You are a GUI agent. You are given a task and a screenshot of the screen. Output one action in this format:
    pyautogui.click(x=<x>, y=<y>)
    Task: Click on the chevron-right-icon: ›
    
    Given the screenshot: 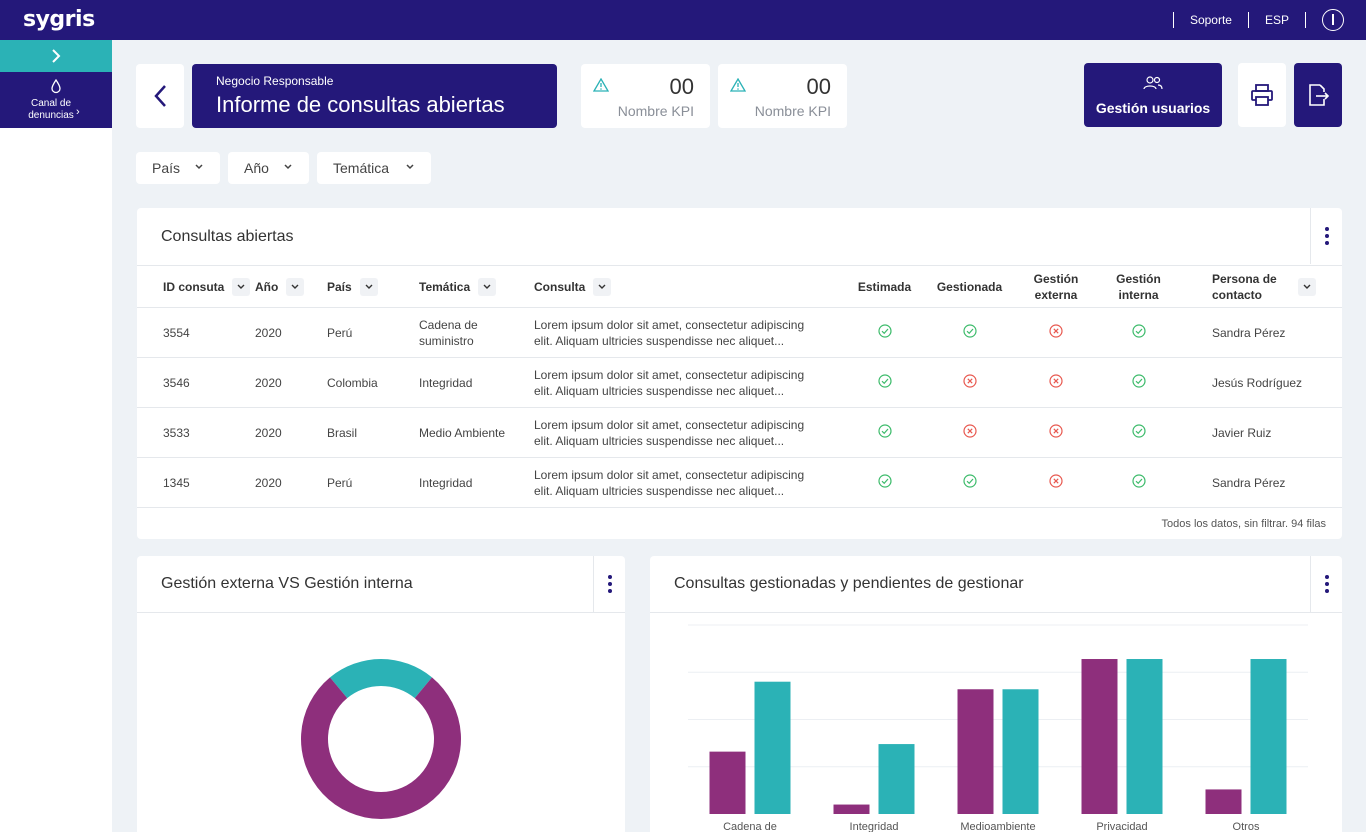 What is the action you would take?
    pyautogui.click(x=78, y=112)
    